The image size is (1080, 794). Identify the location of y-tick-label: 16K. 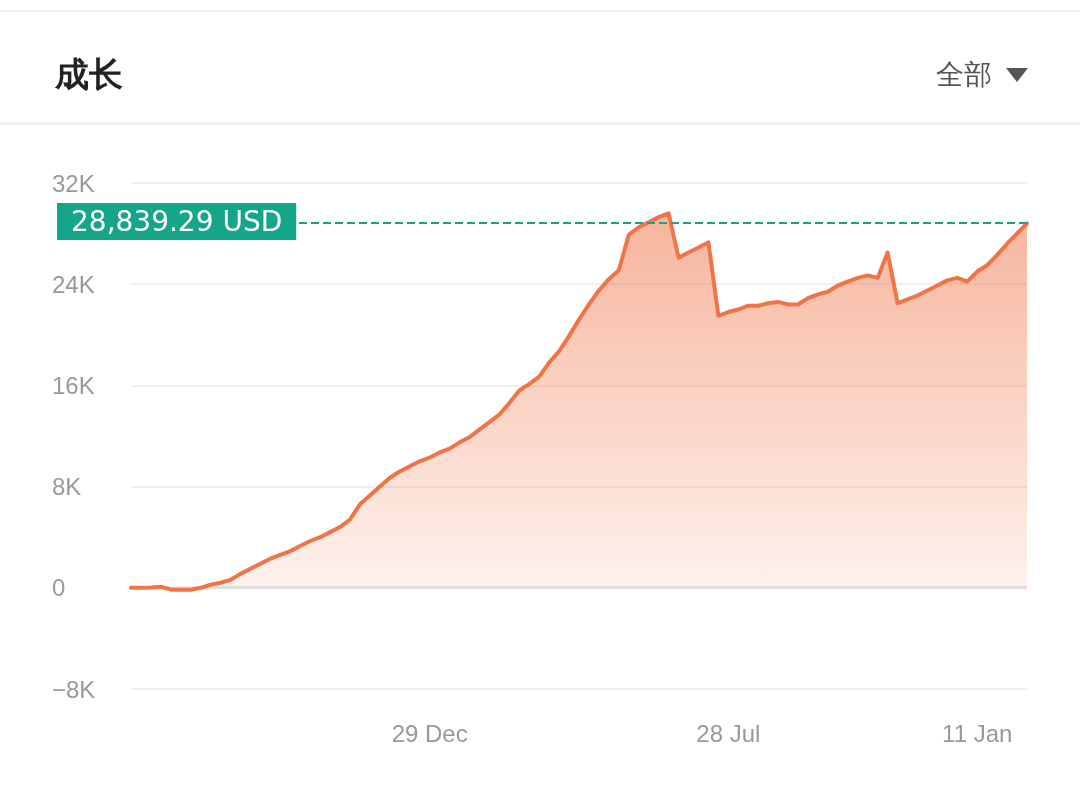
(73, 385).